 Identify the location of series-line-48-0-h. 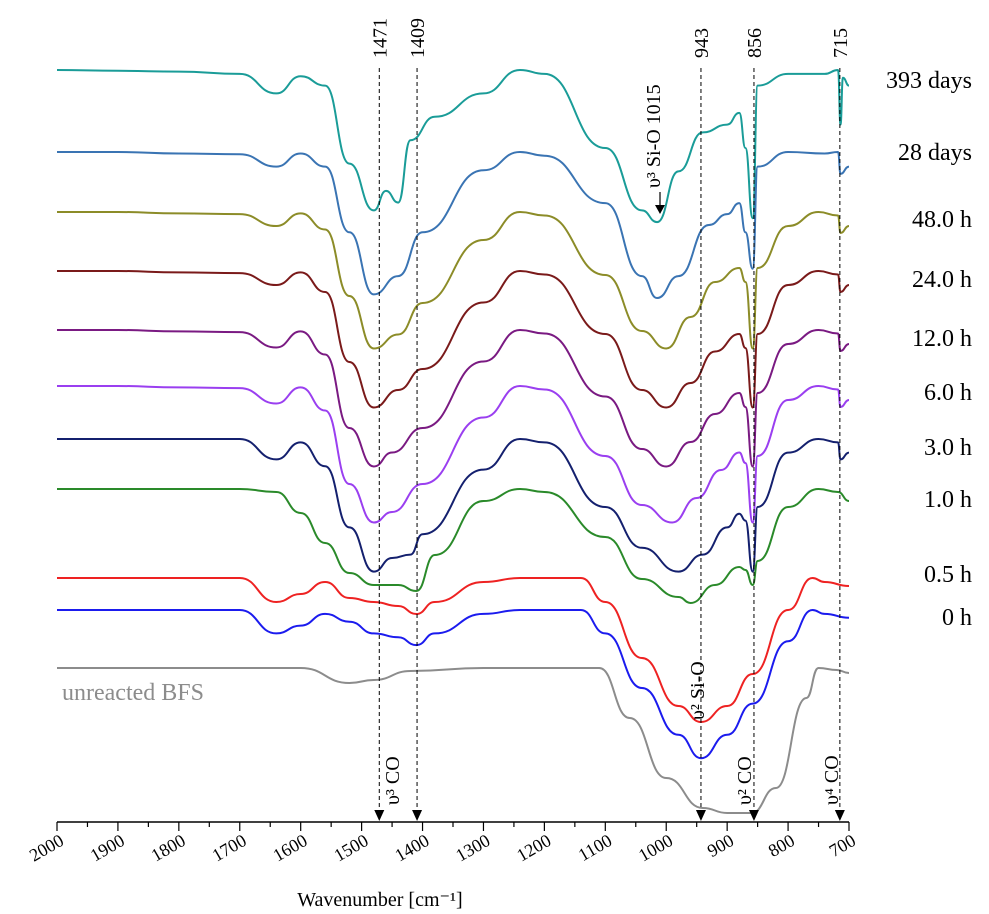
(453, 280).